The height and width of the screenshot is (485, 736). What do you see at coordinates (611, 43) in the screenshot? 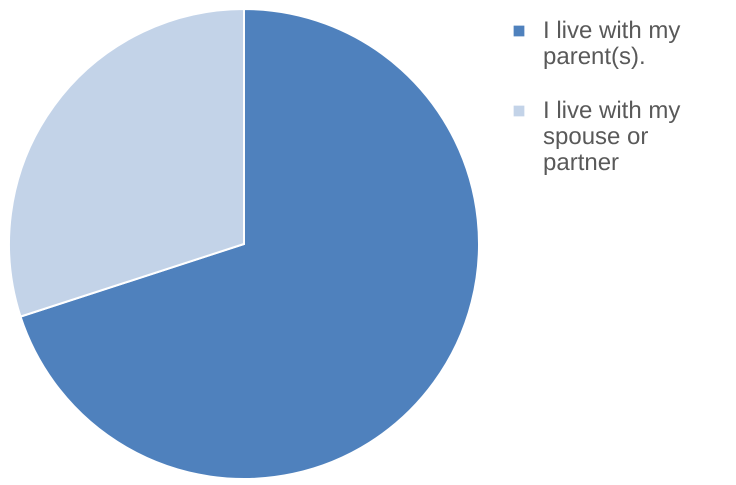
I see `legend-label: I live with my parent(s).` at bounding box center [611, 43].